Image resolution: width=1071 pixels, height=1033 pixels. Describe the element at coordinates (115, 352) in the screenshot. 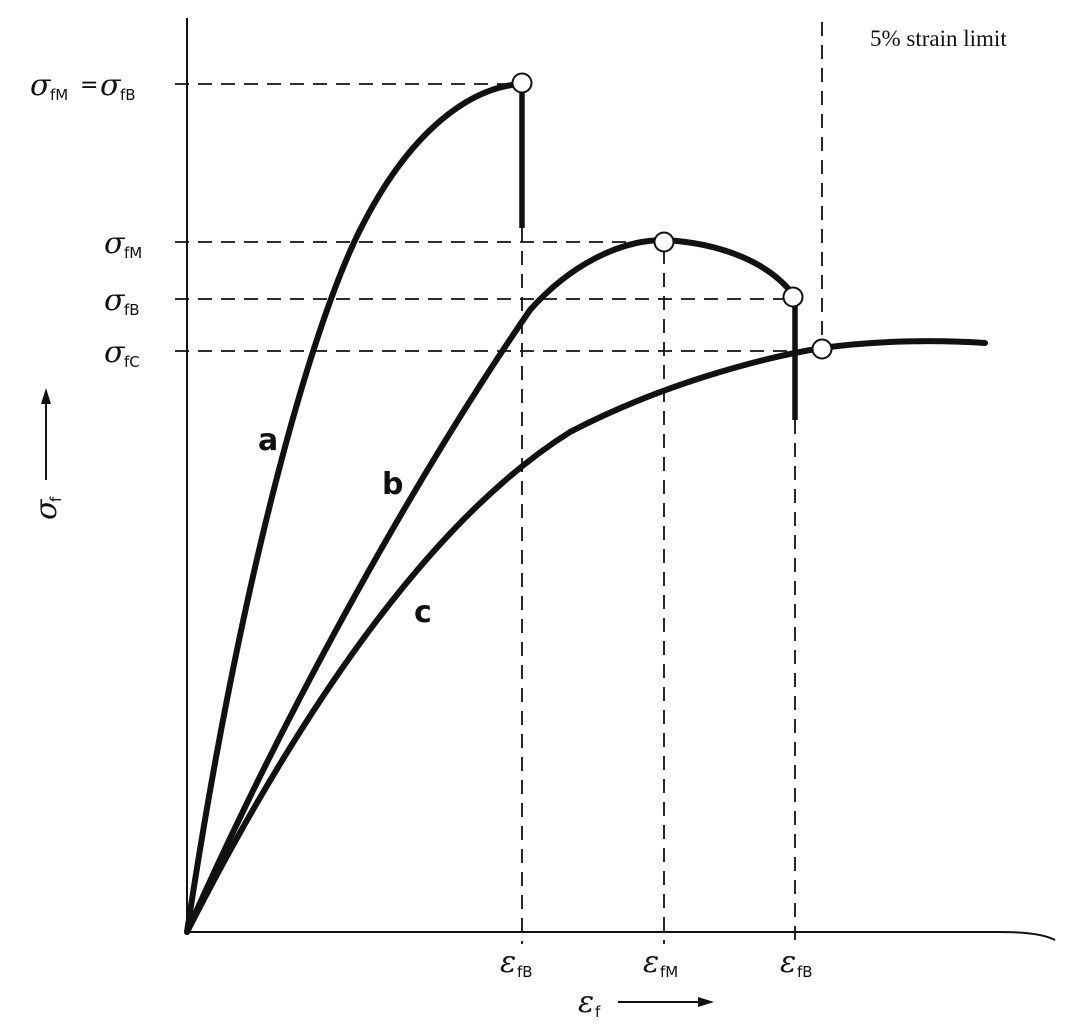

I see `y-label-sfC-symbol: σ` at that location.